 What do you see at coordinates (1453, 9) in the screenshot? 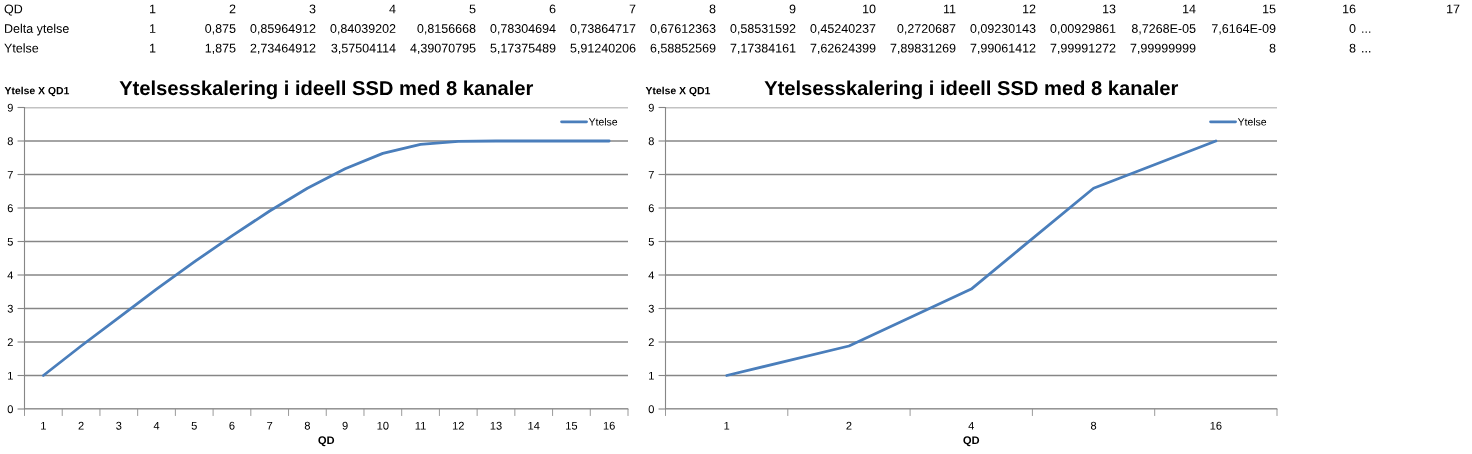
I see `x-tick-label: 17` at bounding box center [1453, 9].